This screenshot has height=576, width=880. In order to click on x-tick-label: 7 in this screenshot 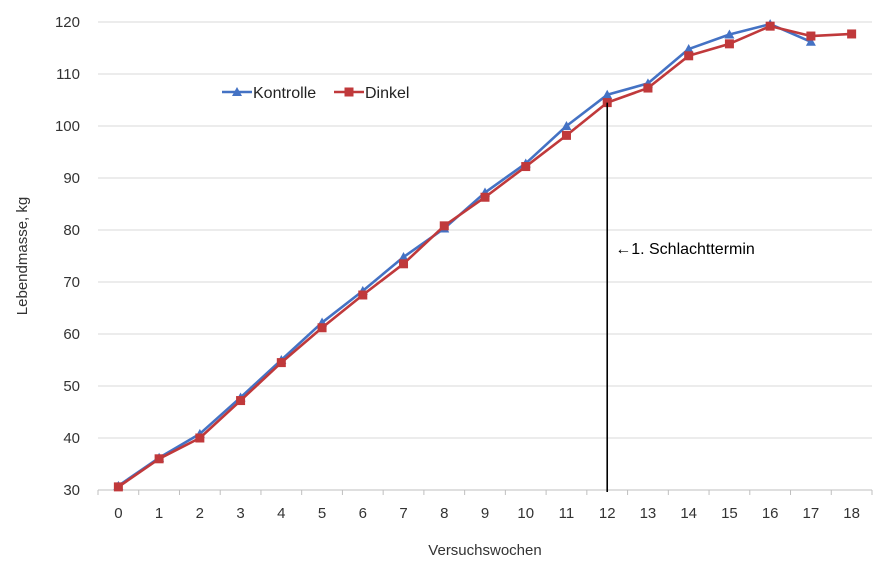, I will do `click(403, 513)`.